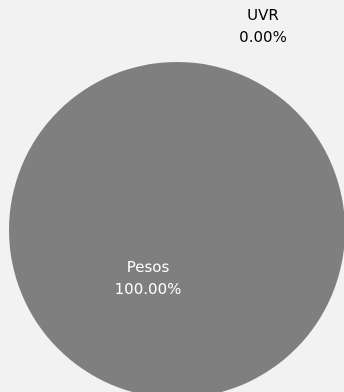 This screenshot has width=344, height=392. Describe the element at coordinates (148, 289) in the screenshot. I see `slice-label-value-pesos: 100.00%` at that location.